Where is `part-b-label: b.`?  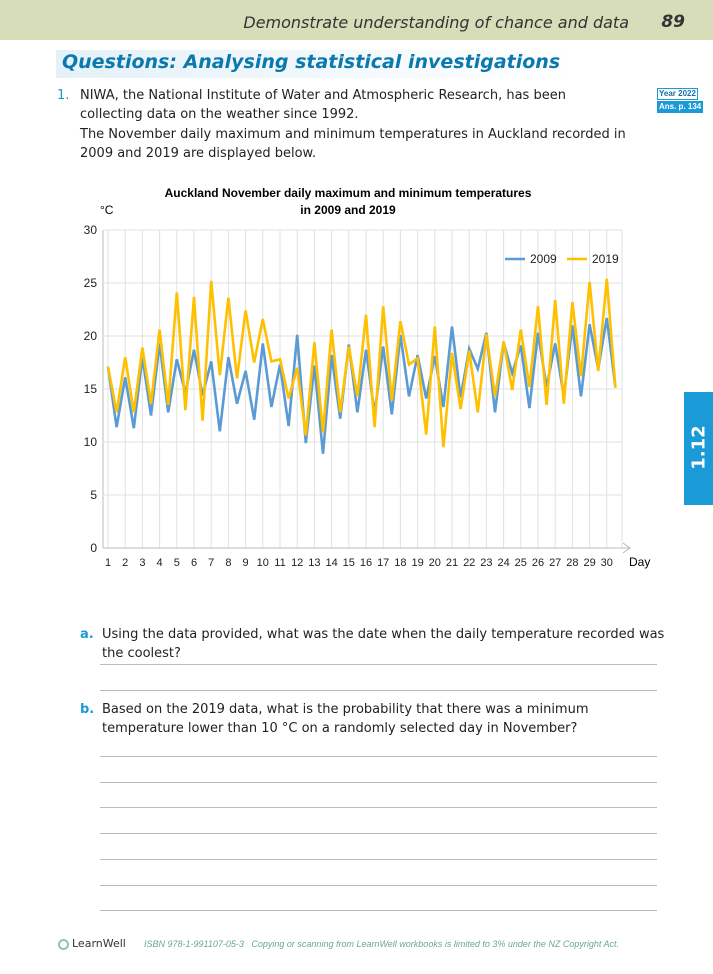
part-b-label: b. is located at coordinates (87, 709).